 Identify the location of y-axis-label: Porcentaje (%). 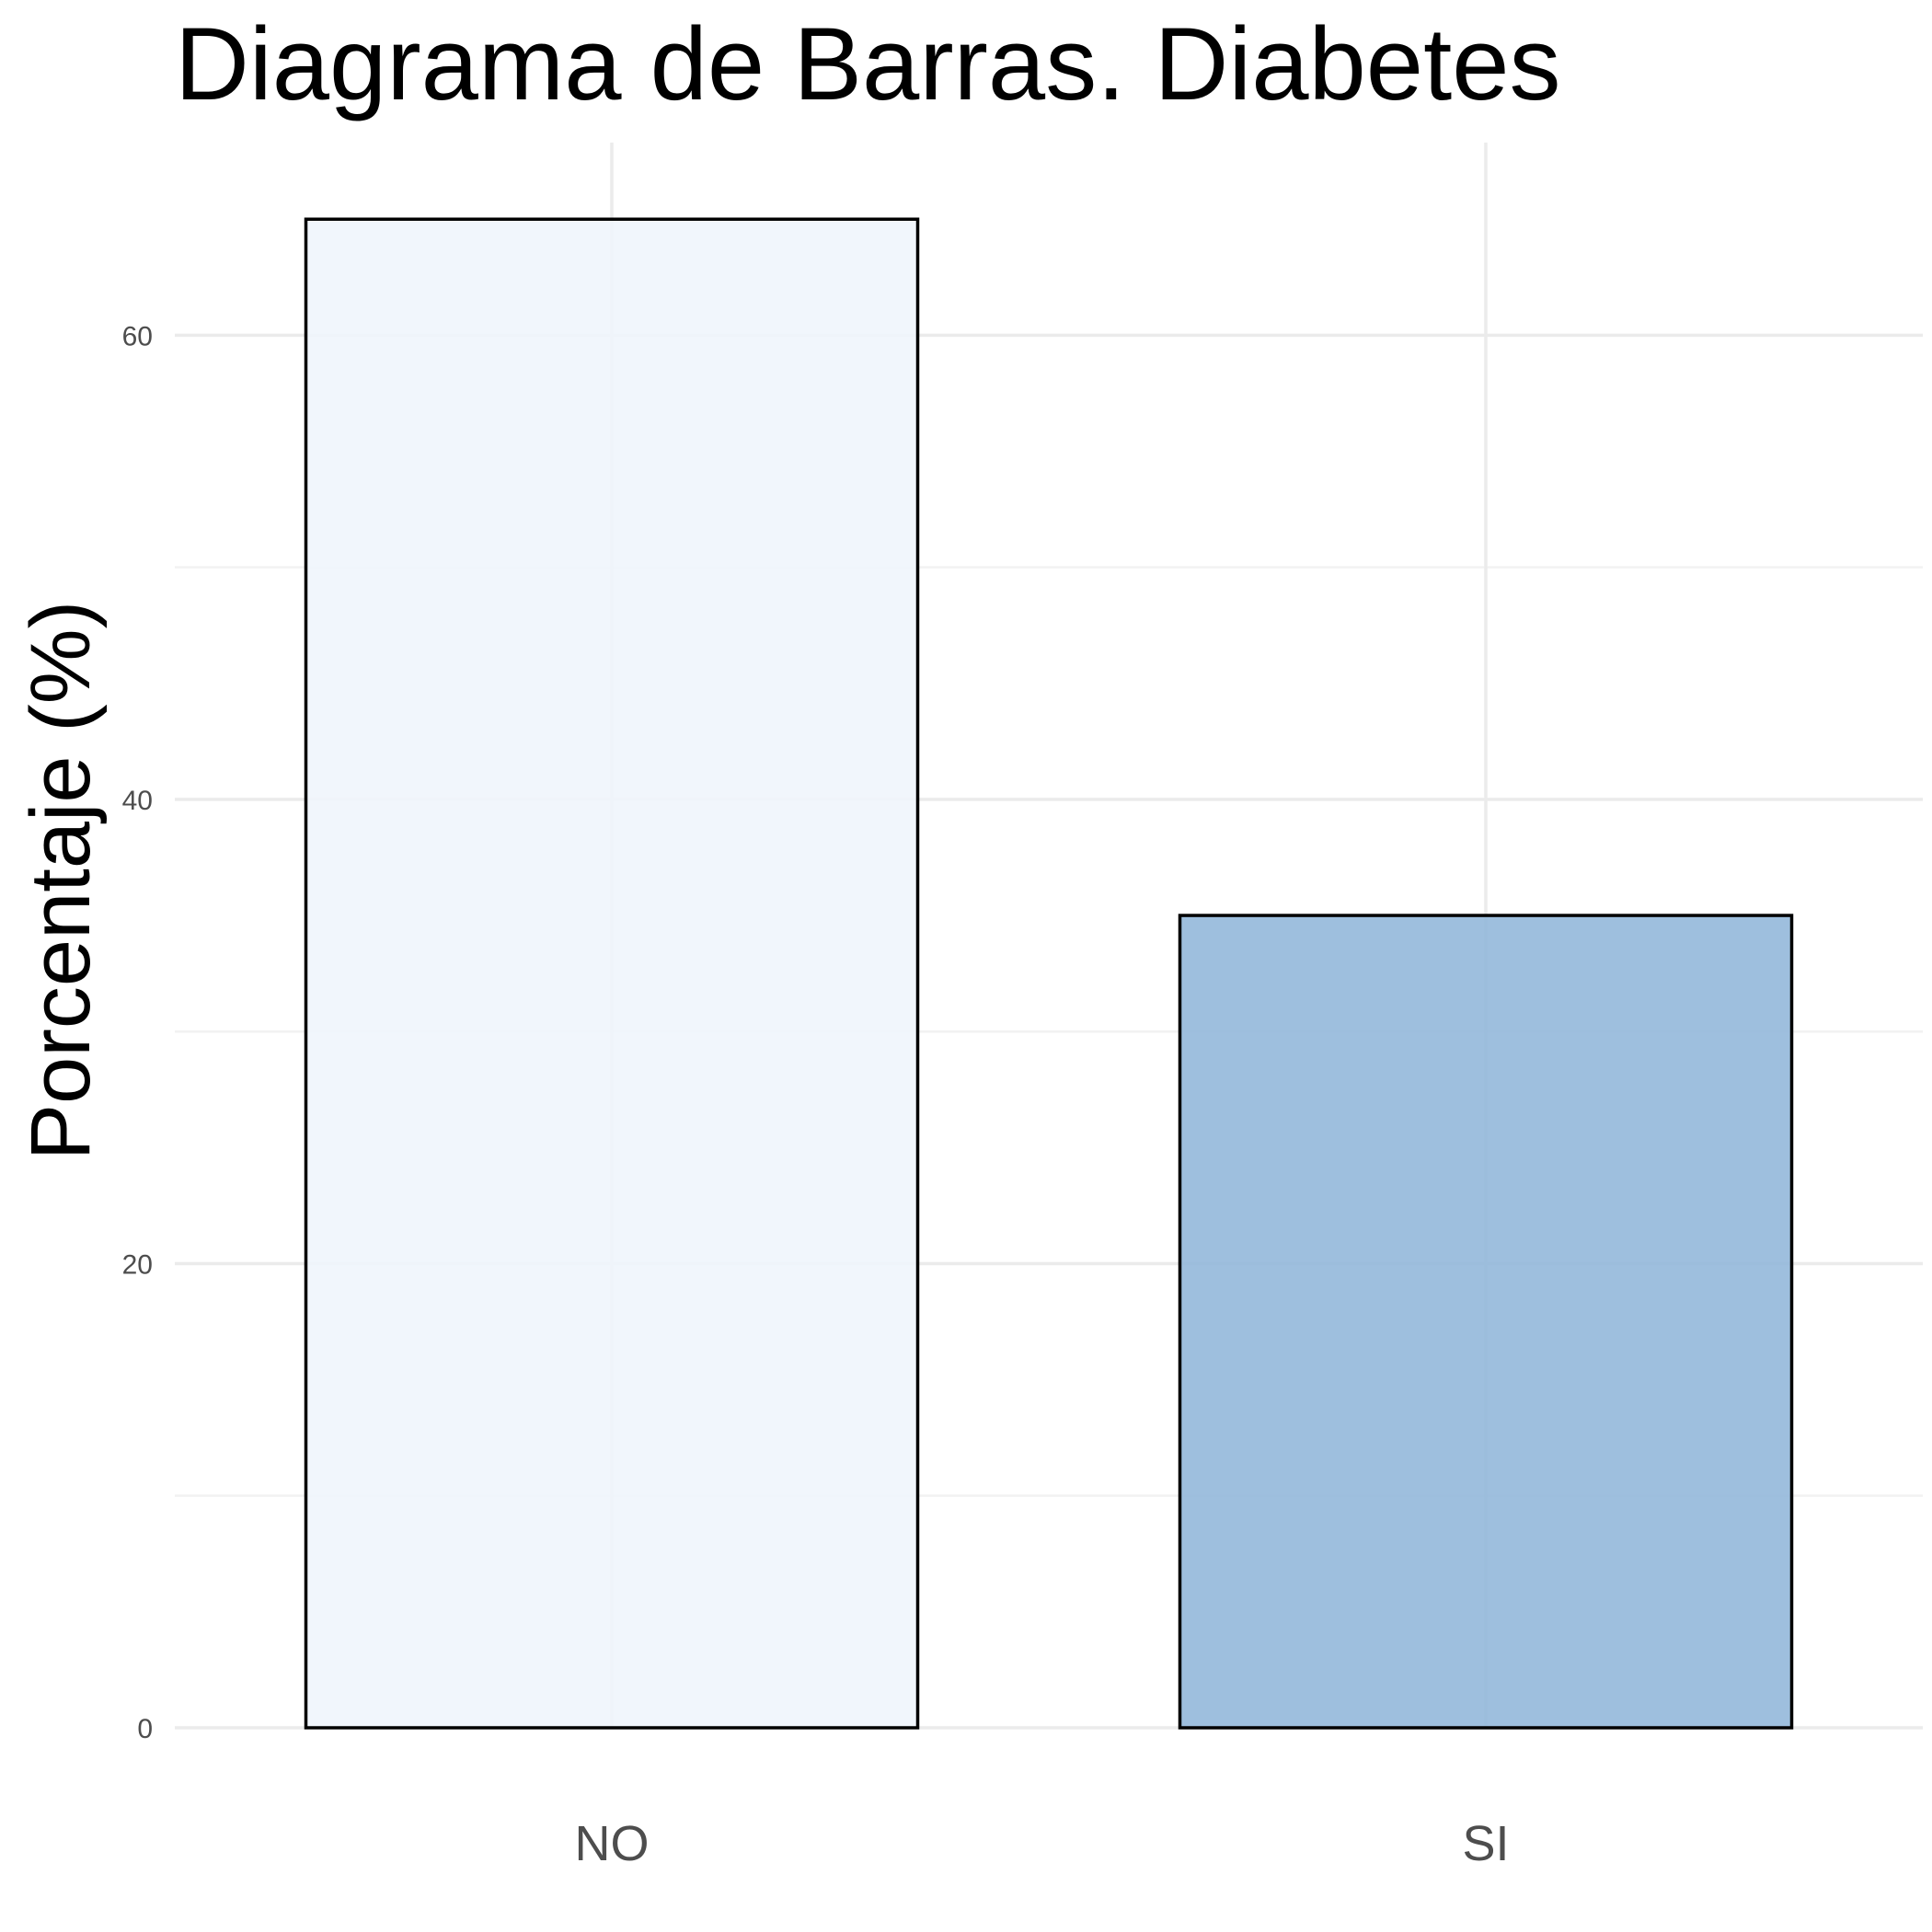
(61, 880).